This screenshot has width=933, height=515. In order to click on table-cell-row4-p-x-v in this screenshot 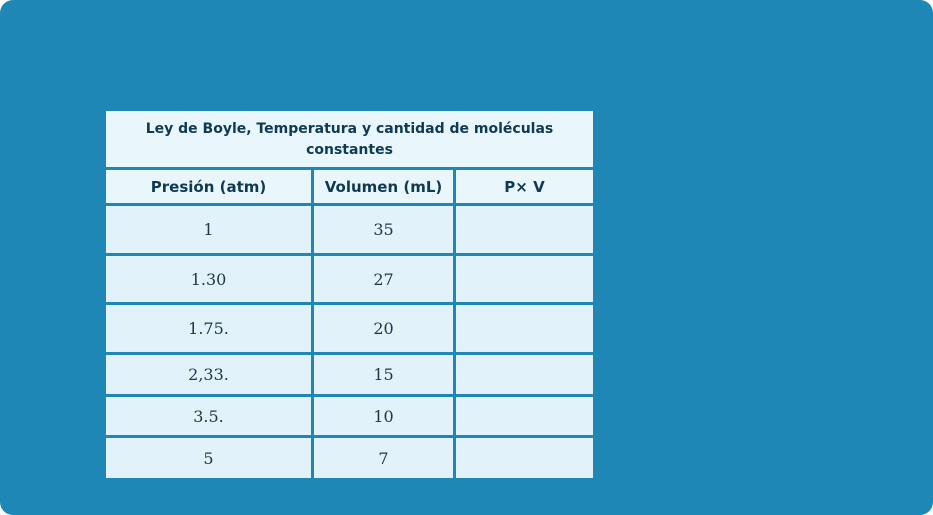, I will do `click(524, 374)`.